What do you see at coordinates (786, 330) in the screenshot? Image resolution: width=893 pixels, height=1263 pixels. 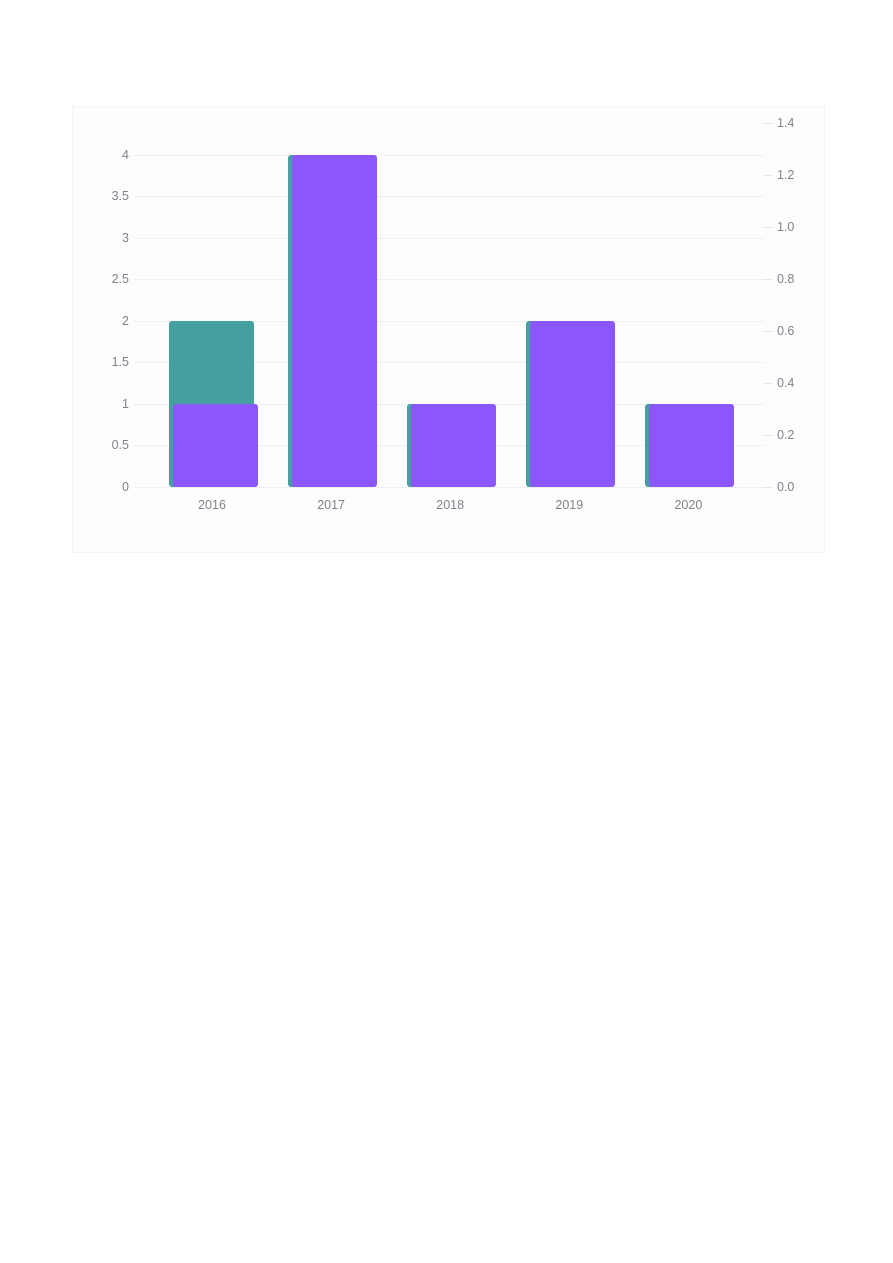 I see `right-axis-tick-label: 0.6` at bounding box center [786, 330].